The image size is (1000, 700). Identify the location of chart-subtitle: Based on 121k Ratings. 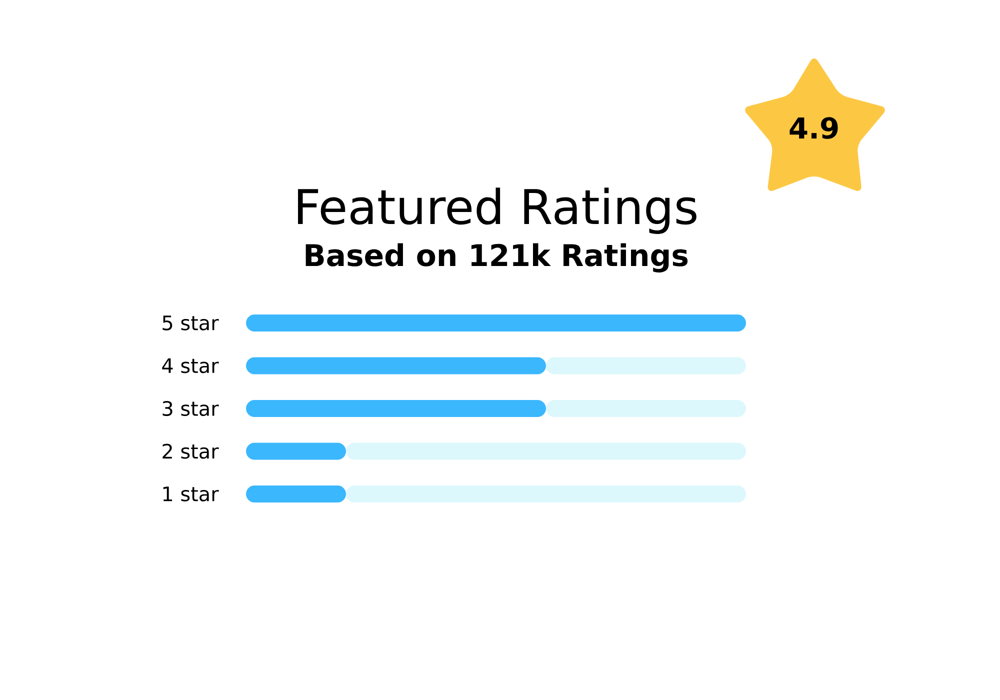
(497, 257).